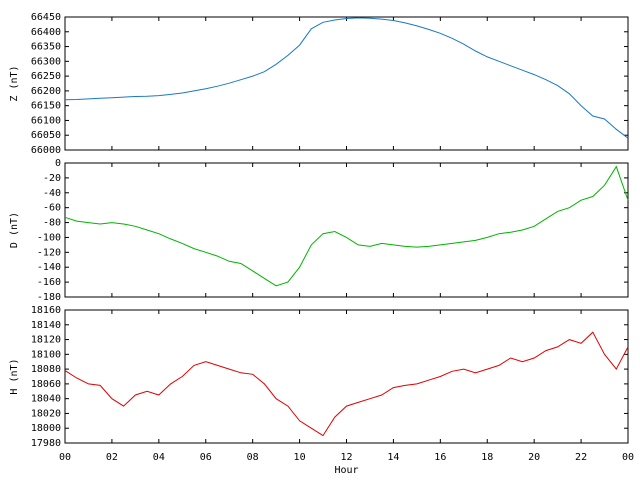 The width and height of the screenshot is (640, 480). Describe the element at coordinates (49, 282) in the screenshot. I see `y-tick-label: -160` at that location.